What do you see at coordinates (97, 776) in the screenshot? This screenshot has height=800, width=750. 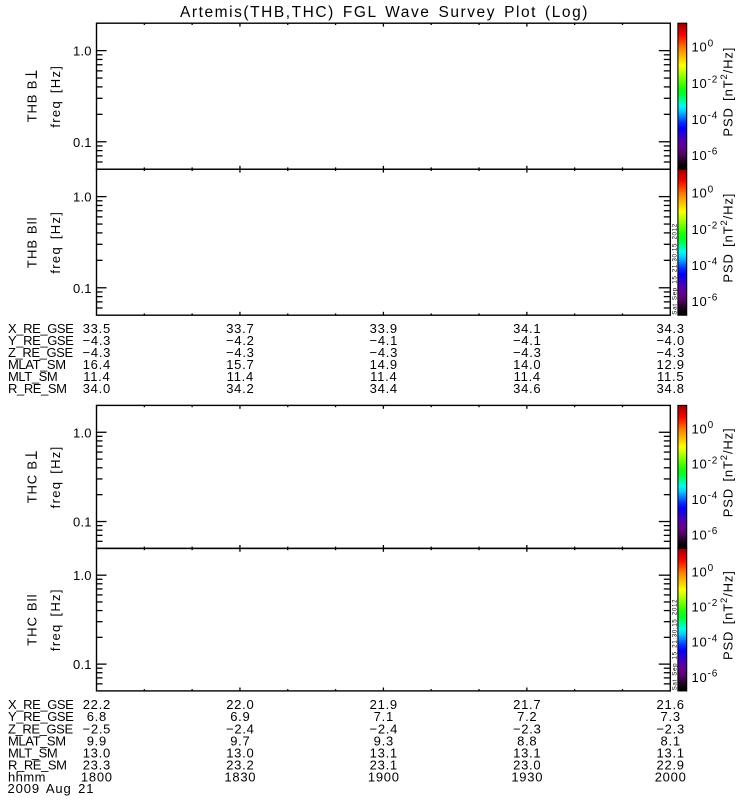 I see `svg-text: 1800` at bounding box center [97, 776].